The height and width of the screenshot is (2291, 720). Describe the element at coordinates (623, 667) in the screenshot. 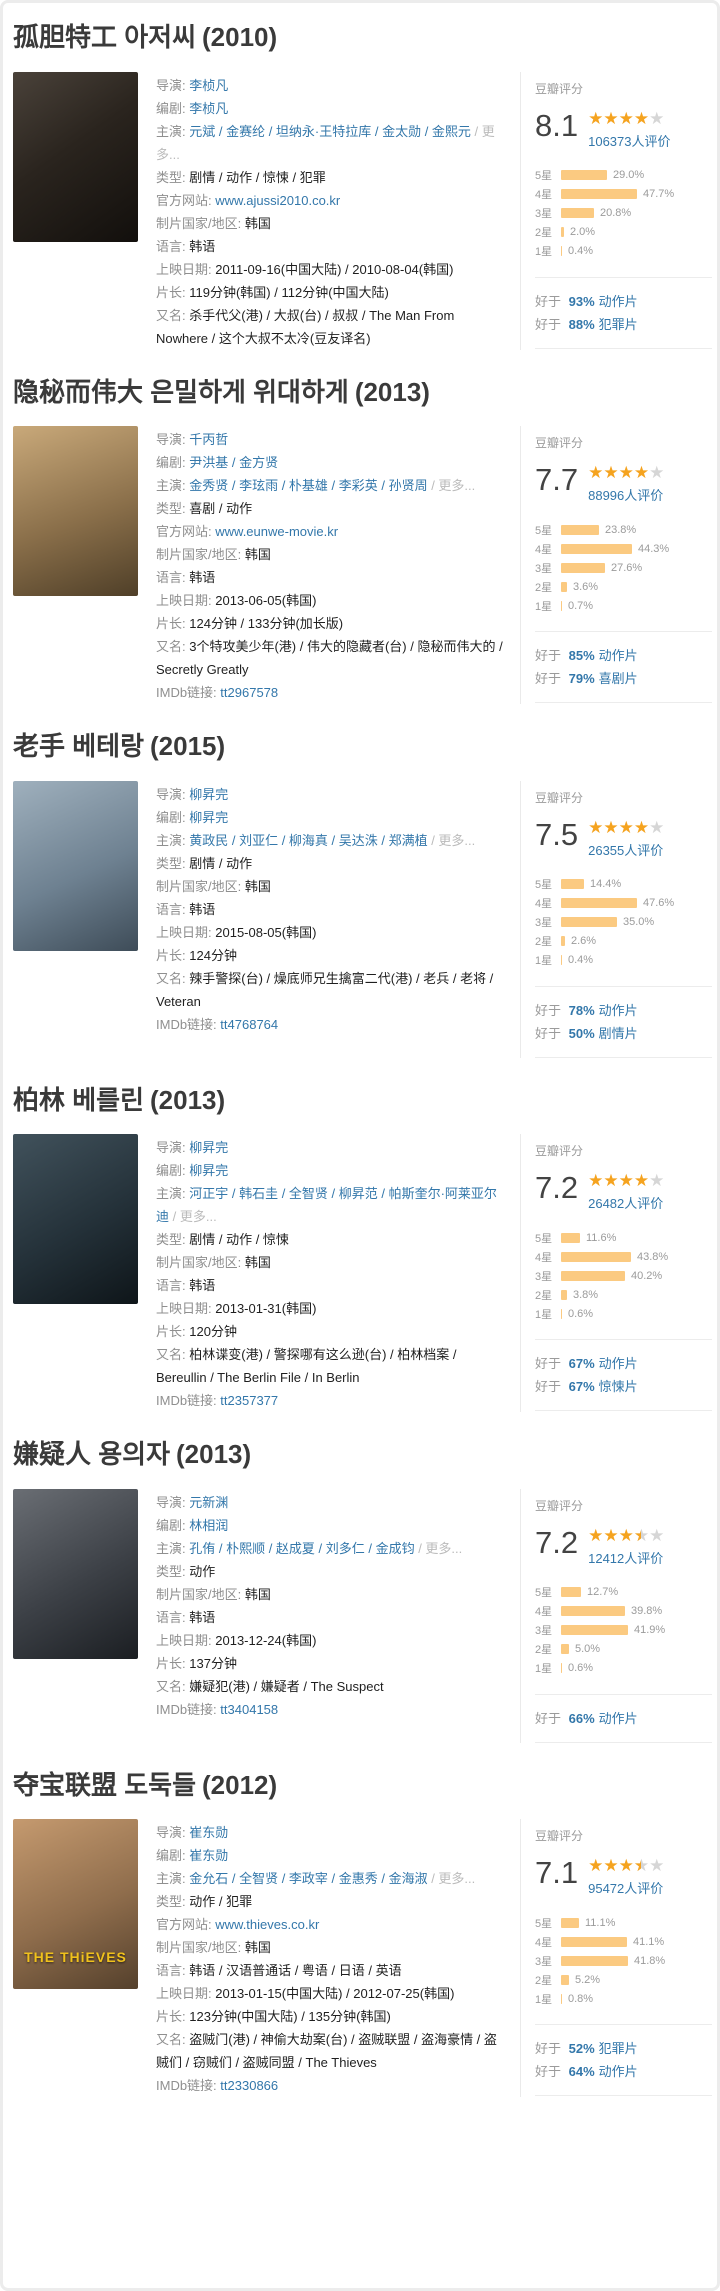

I see `better-than-section: 好于 85% 动作片 好于 79% 喜剧片` at that location.